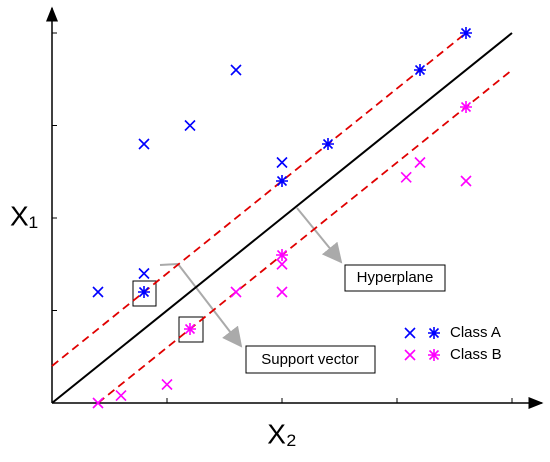 This screenshot has width=550, height=462. Describe the element at coordinates (282, 433) in the screenshot. I see `x-axis-label: X₂` at that location.